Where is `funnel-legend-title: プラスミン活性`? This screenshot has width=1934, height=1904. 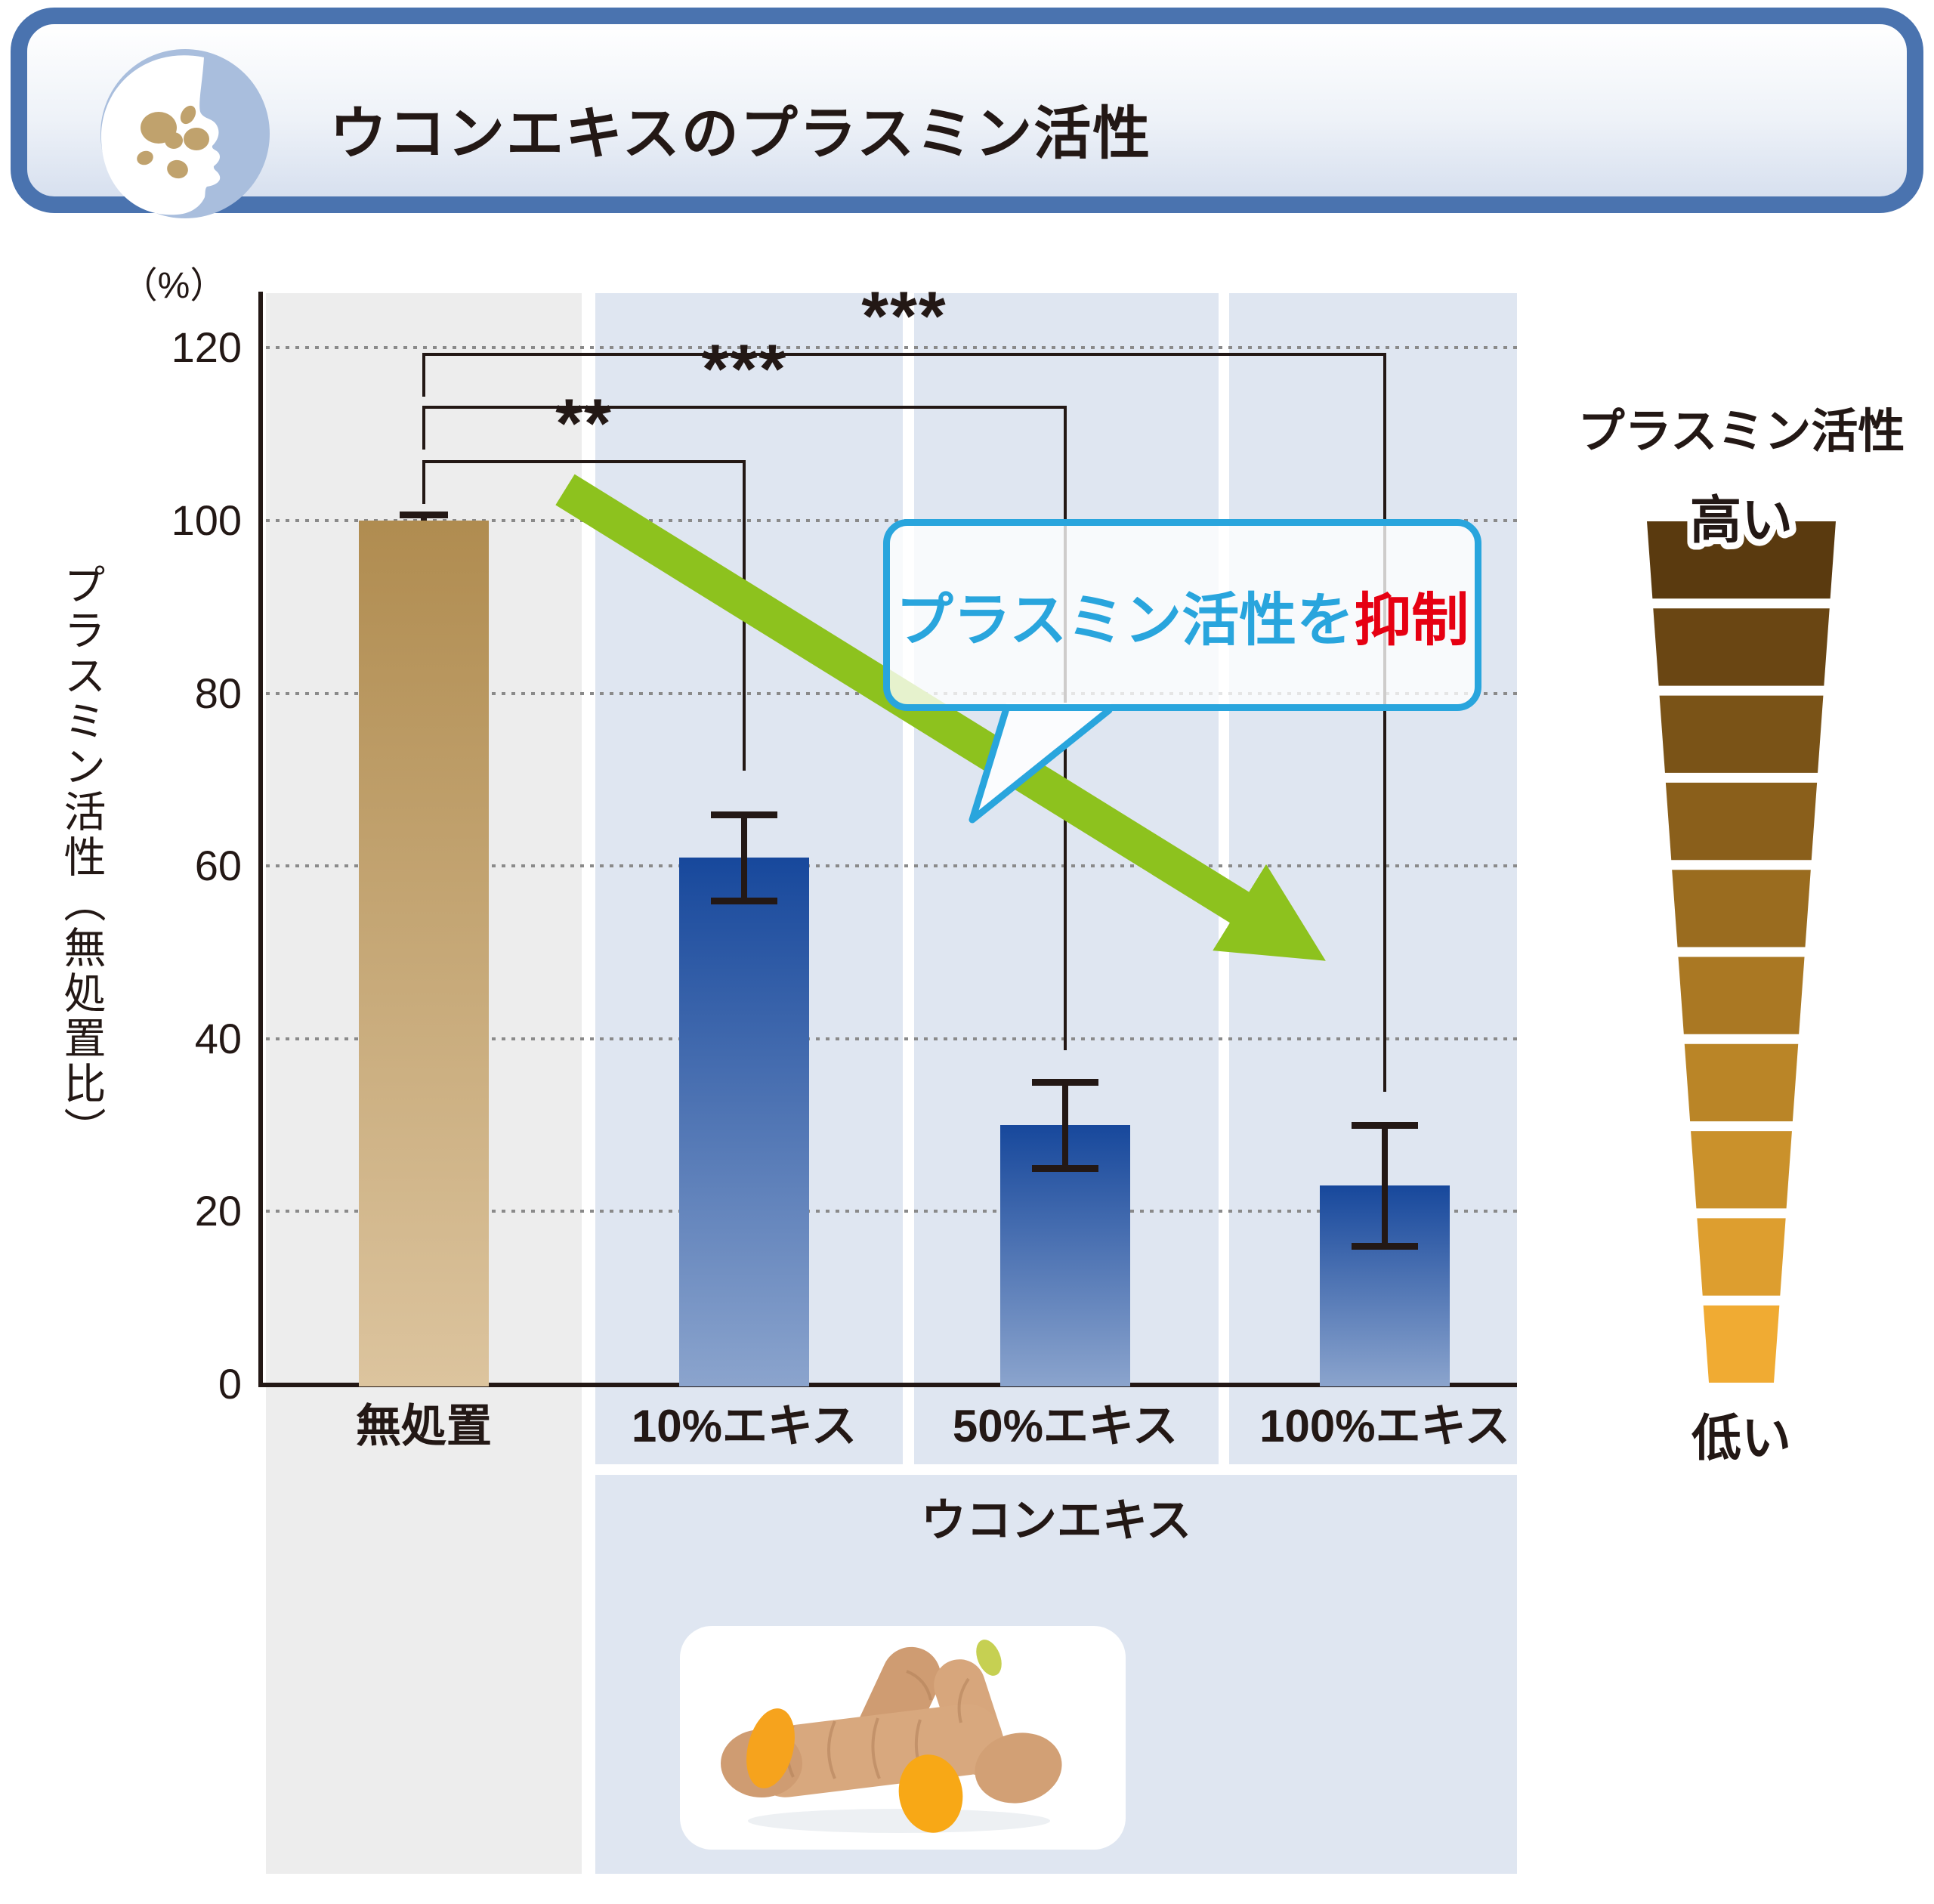
funnel-legend-title: プラスミン活性 is located at coordinates (1741, 432).